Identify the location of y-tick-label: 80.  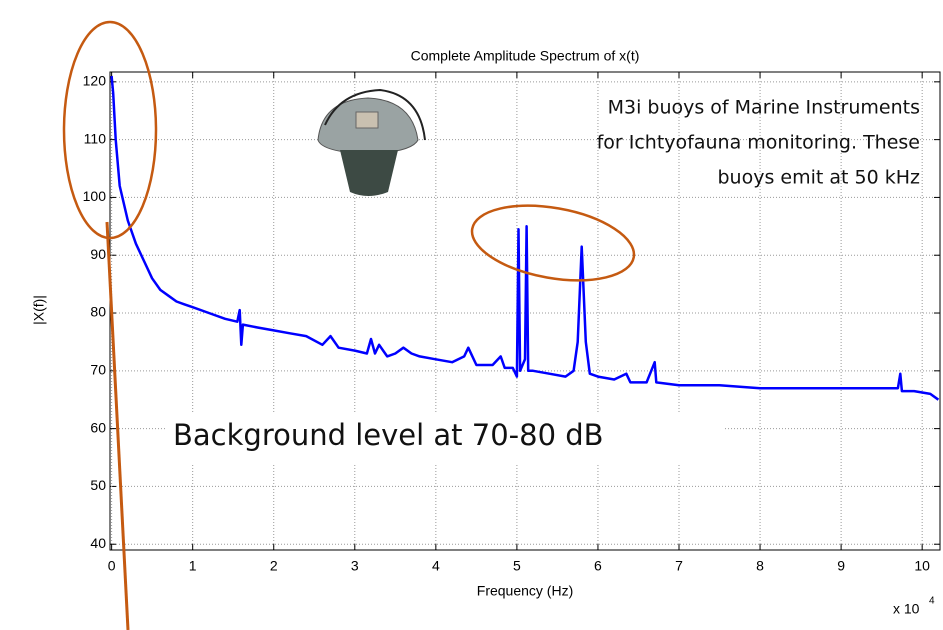
(98, 312).